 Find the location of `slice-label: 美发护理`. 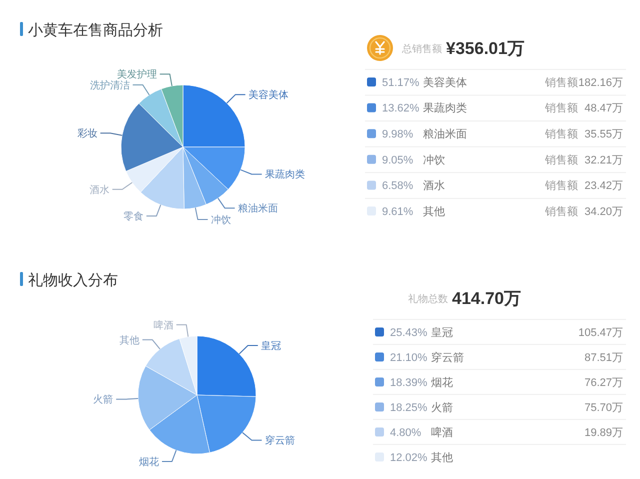

slice-label: 美发护理 is located at coordinates (136, 74).